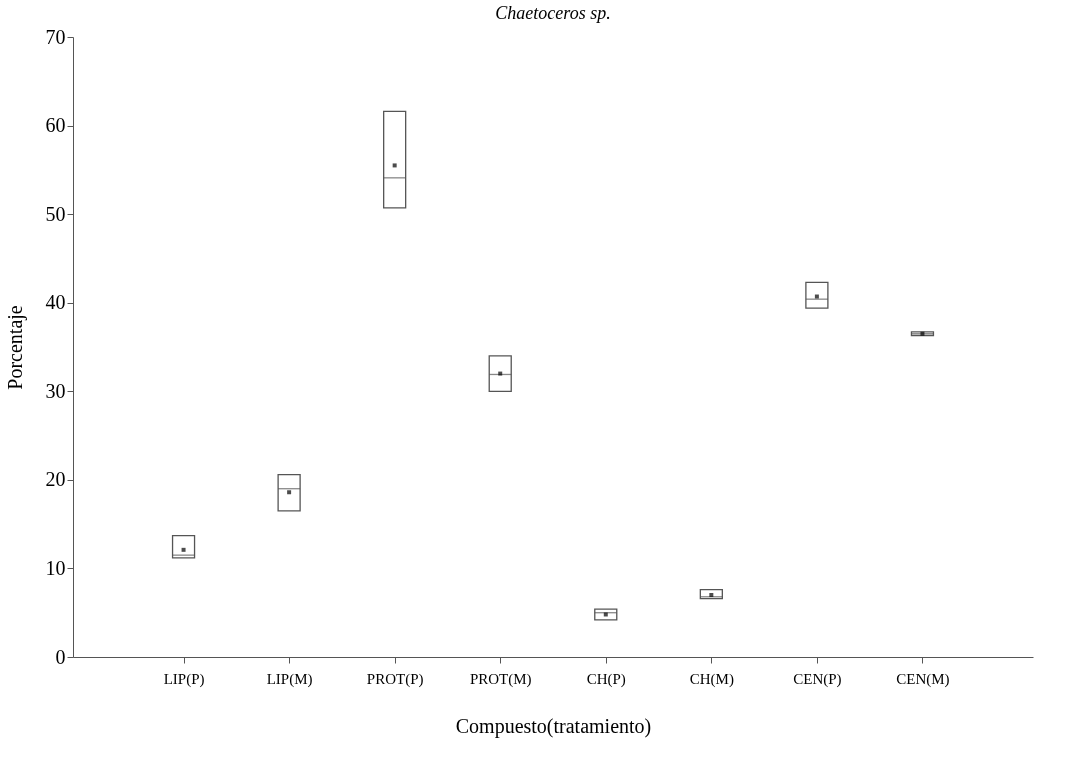 The image size is (1086, 767). I want to click on y-tick-label: 60, so click(55, 125).